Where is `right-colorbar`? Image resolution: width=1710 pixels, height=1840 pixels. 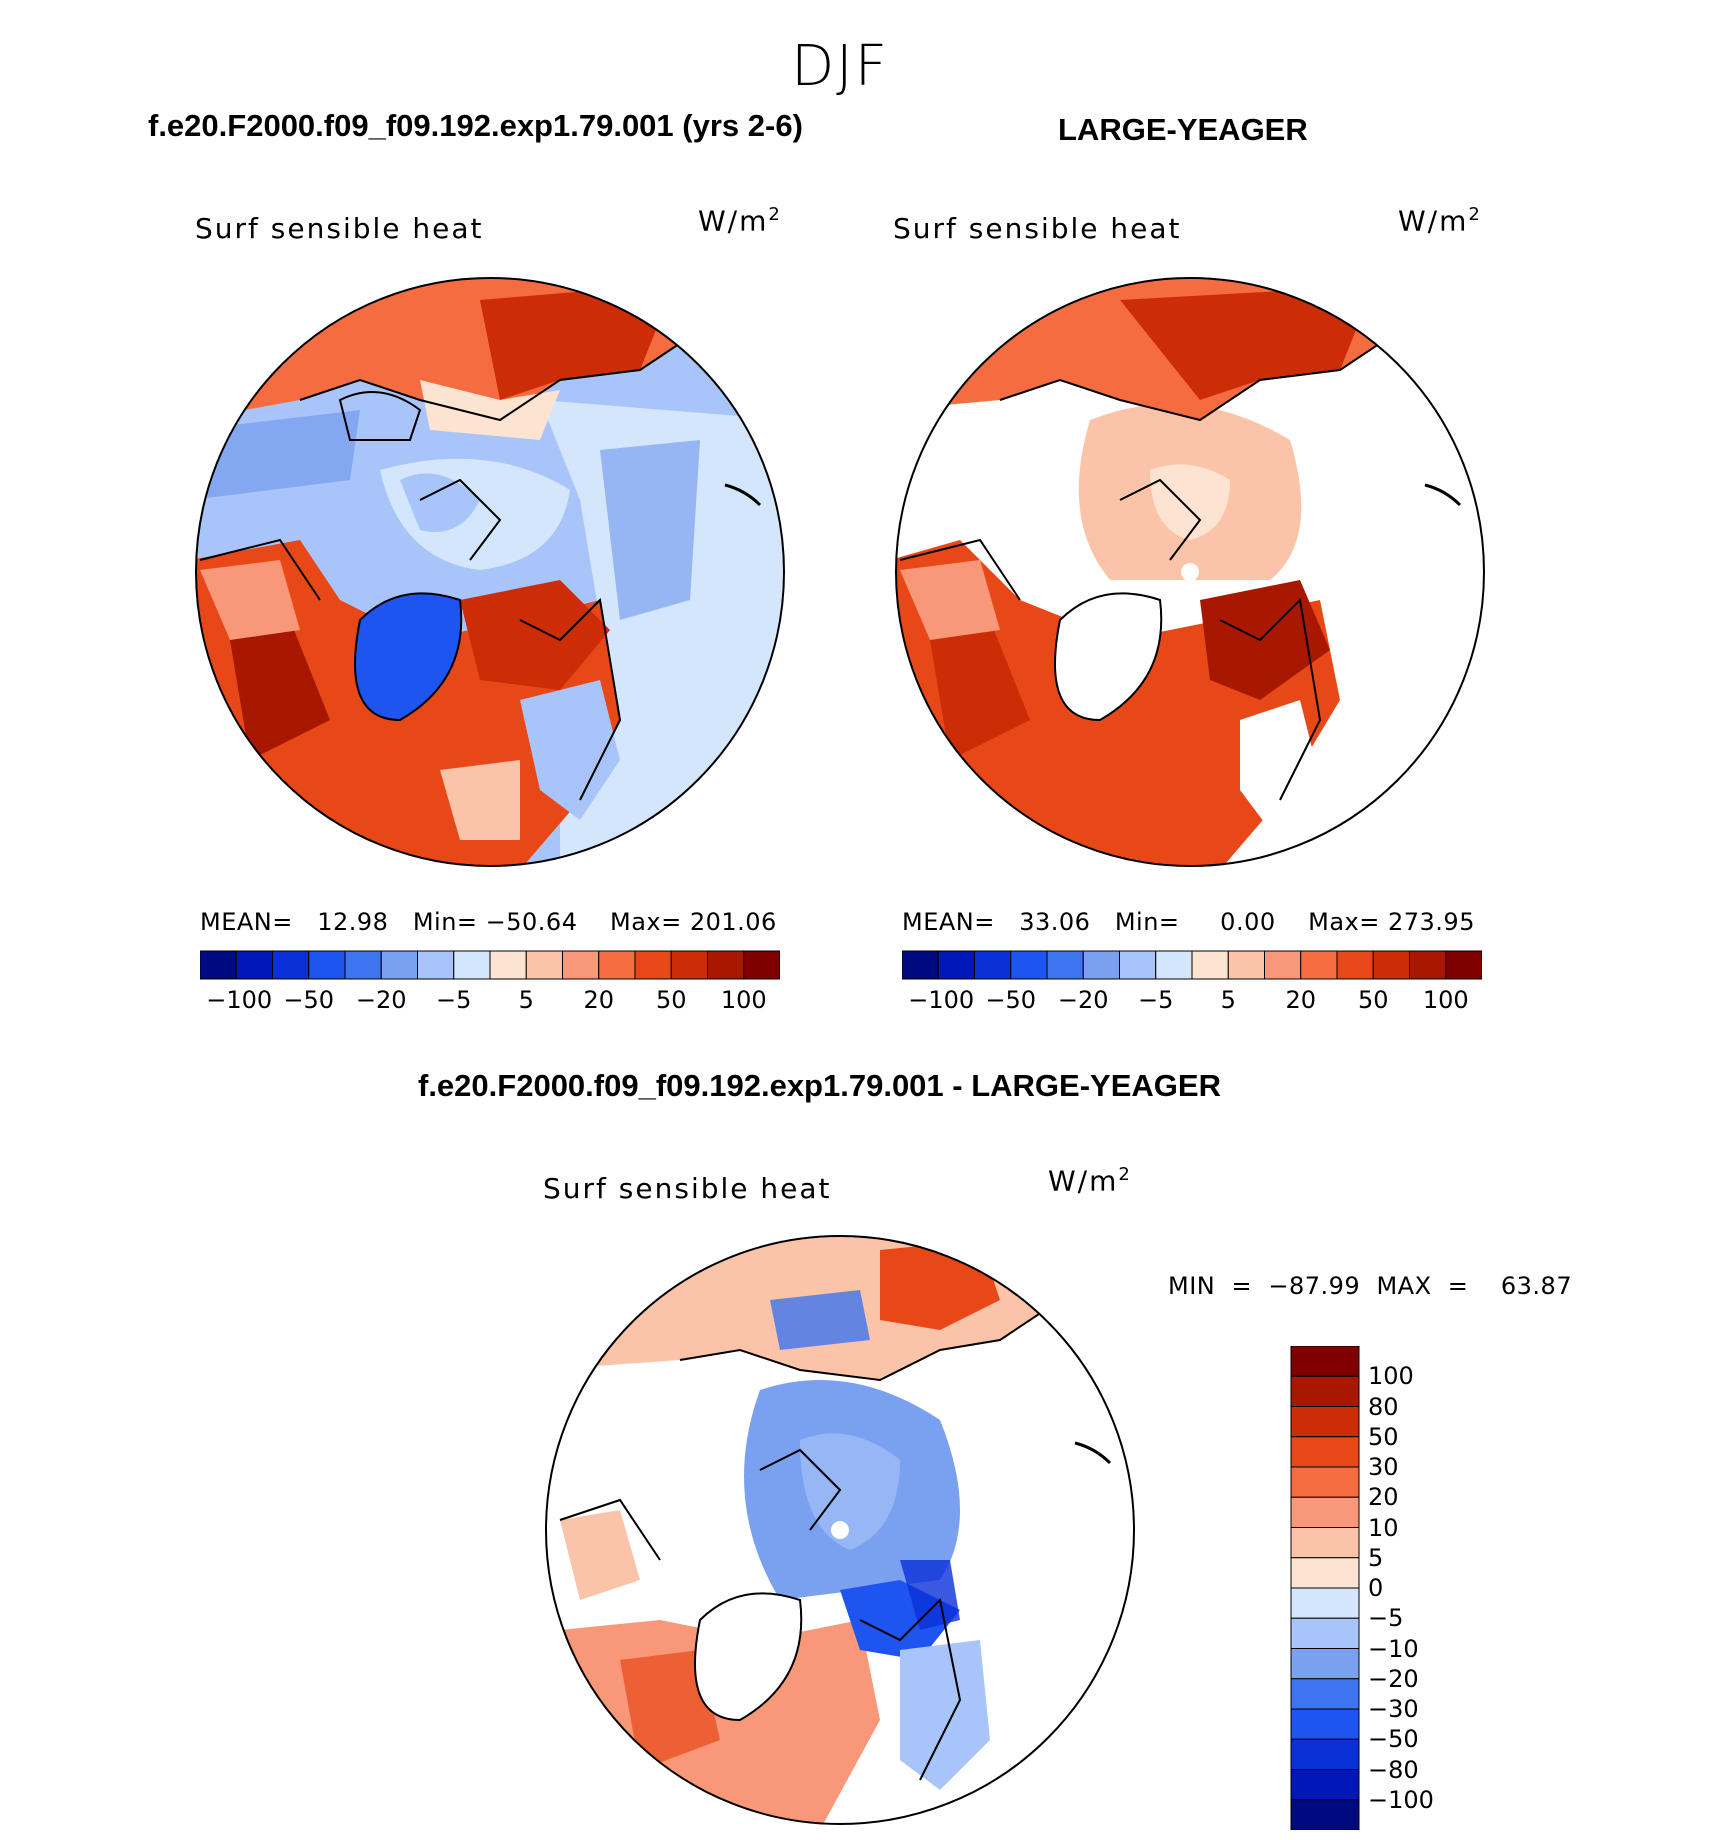 right-colorbar is located at coordinates (1192, 965).